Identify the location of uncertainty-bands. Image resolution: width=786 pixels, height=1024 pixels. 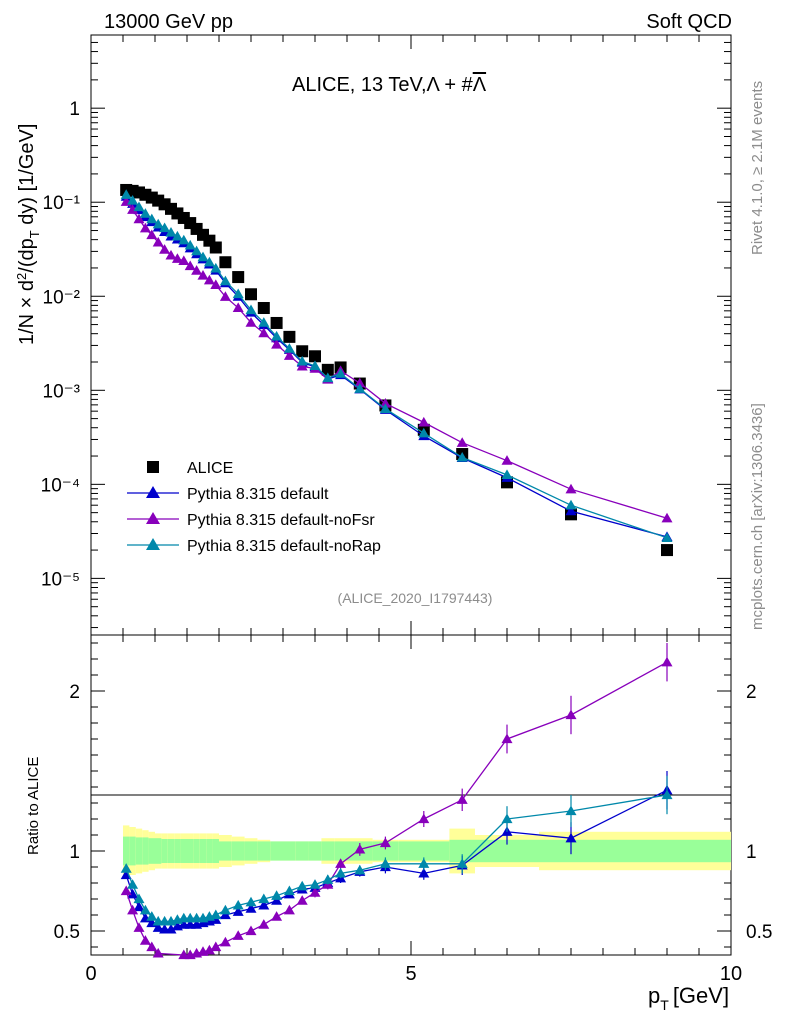
(427, 851).